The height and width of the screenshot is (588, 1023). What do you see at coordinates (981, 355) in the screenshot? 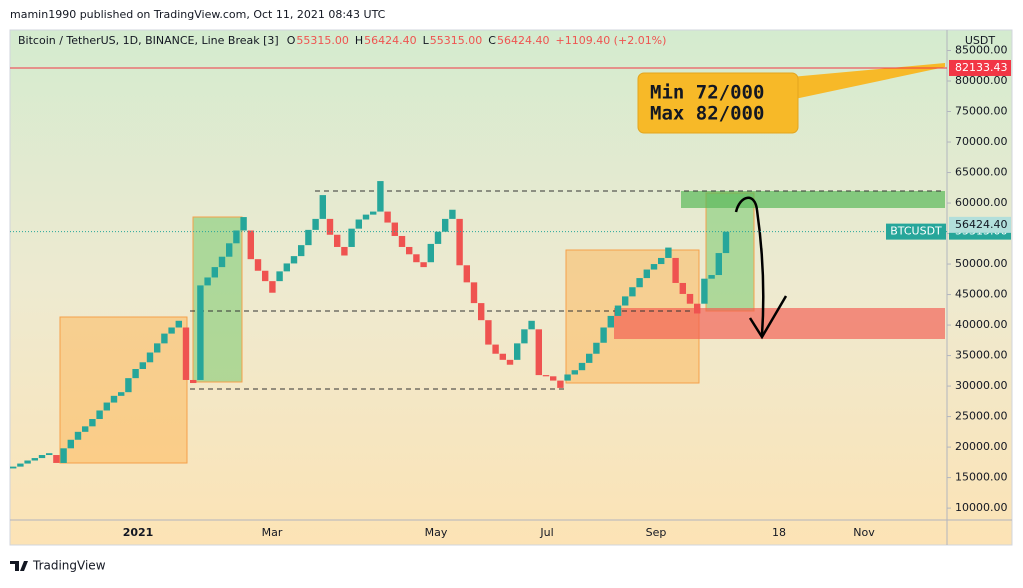
I see `y-tick-label: 35000.00` at bounding box center [981, 355].